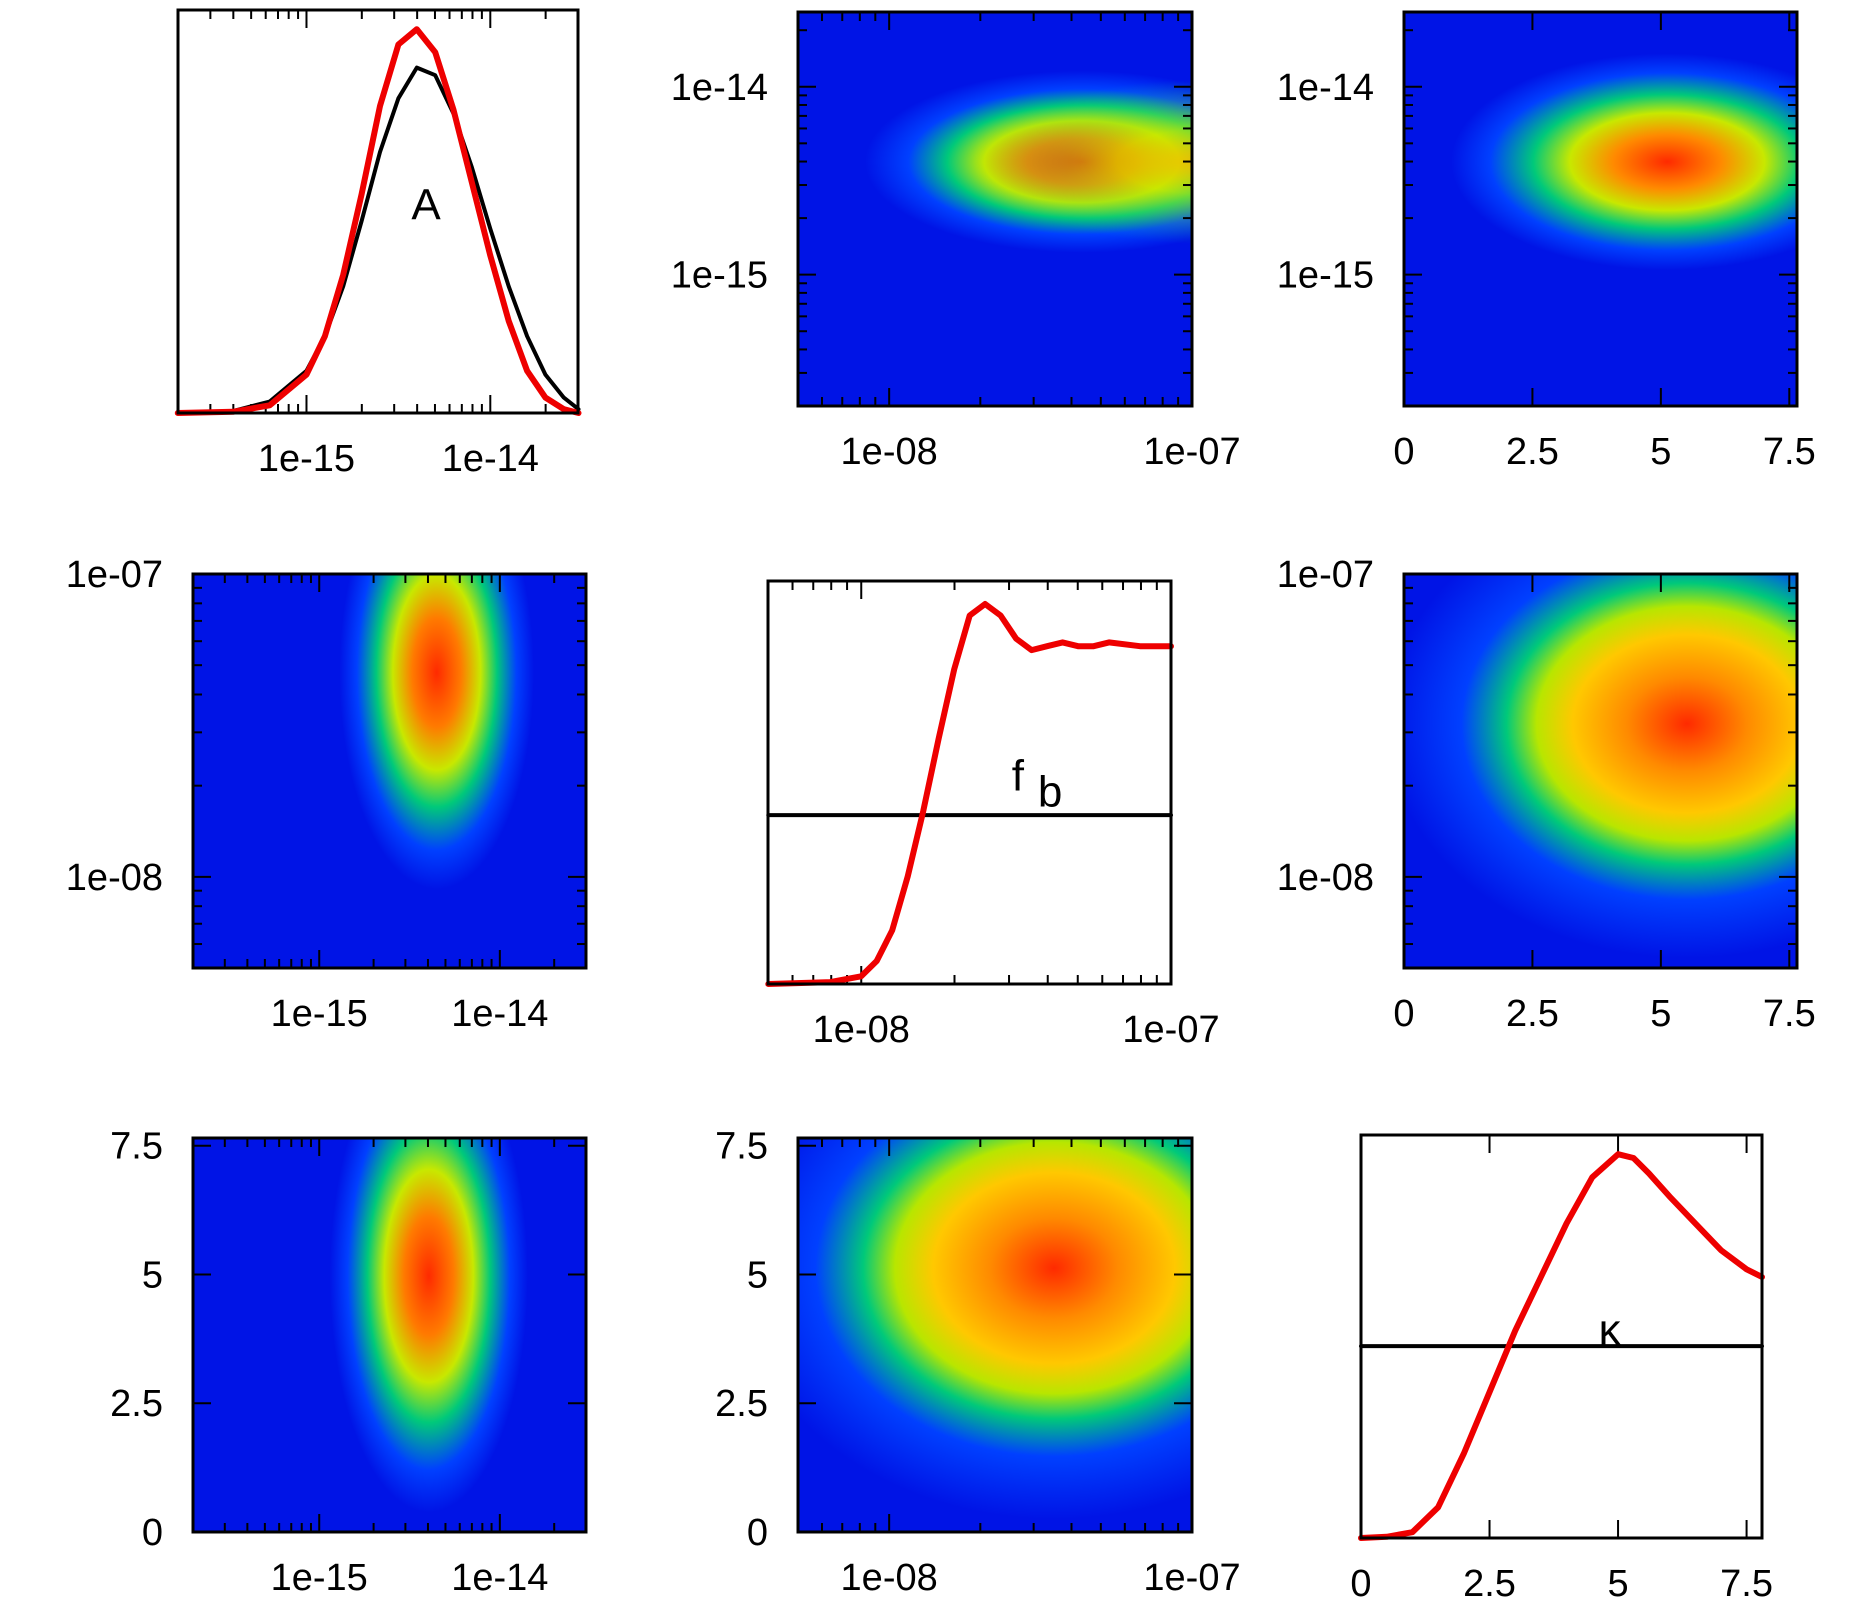 The height and width of the screenshot is (1621, 1854). What do you see at coordinates (378, 221) in the screenshot?
I see `series-red` at bounding box center [378, 221].